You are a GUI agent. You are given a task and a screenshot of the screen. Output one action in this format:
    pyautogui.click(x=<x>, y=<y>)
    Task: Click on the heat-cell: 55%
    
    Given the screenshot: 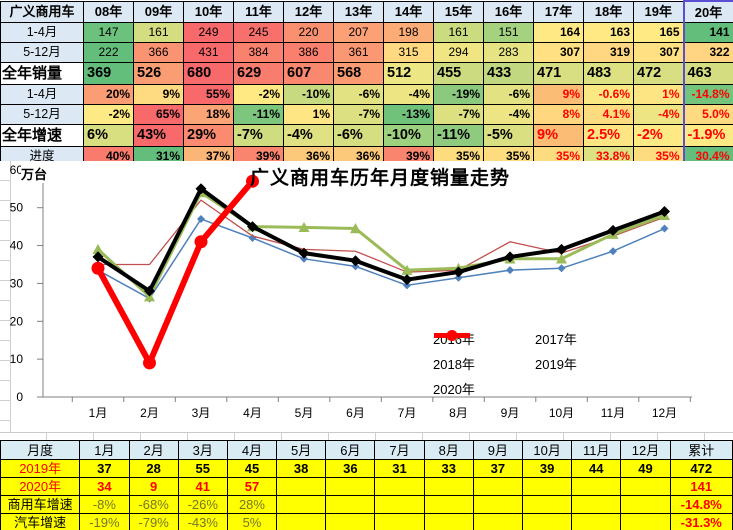 What is the action you would take?
    pyautogui.click(x=208, y=94)
    